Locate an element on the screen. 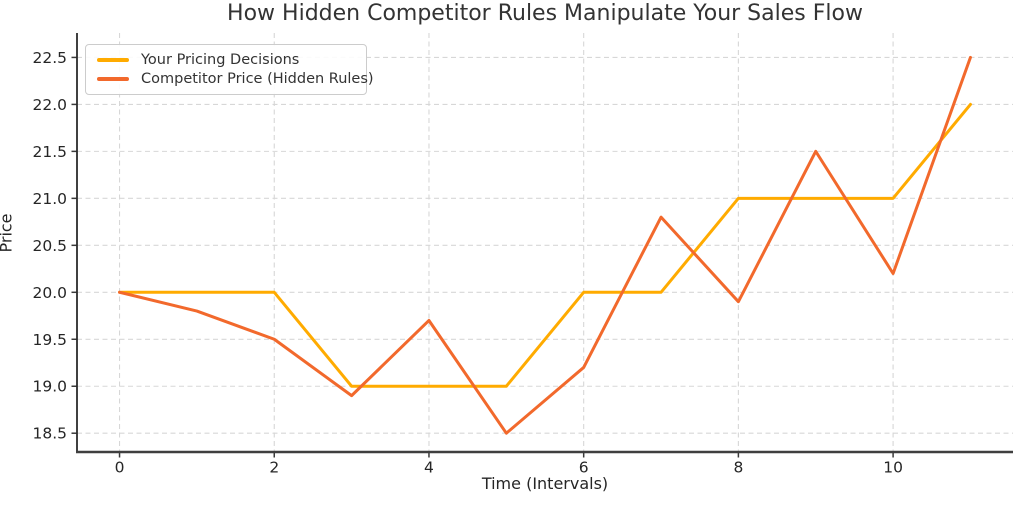 This screenshot has height=507, width=1024. y-axis-label: Price is located at coordinates (8, 233).